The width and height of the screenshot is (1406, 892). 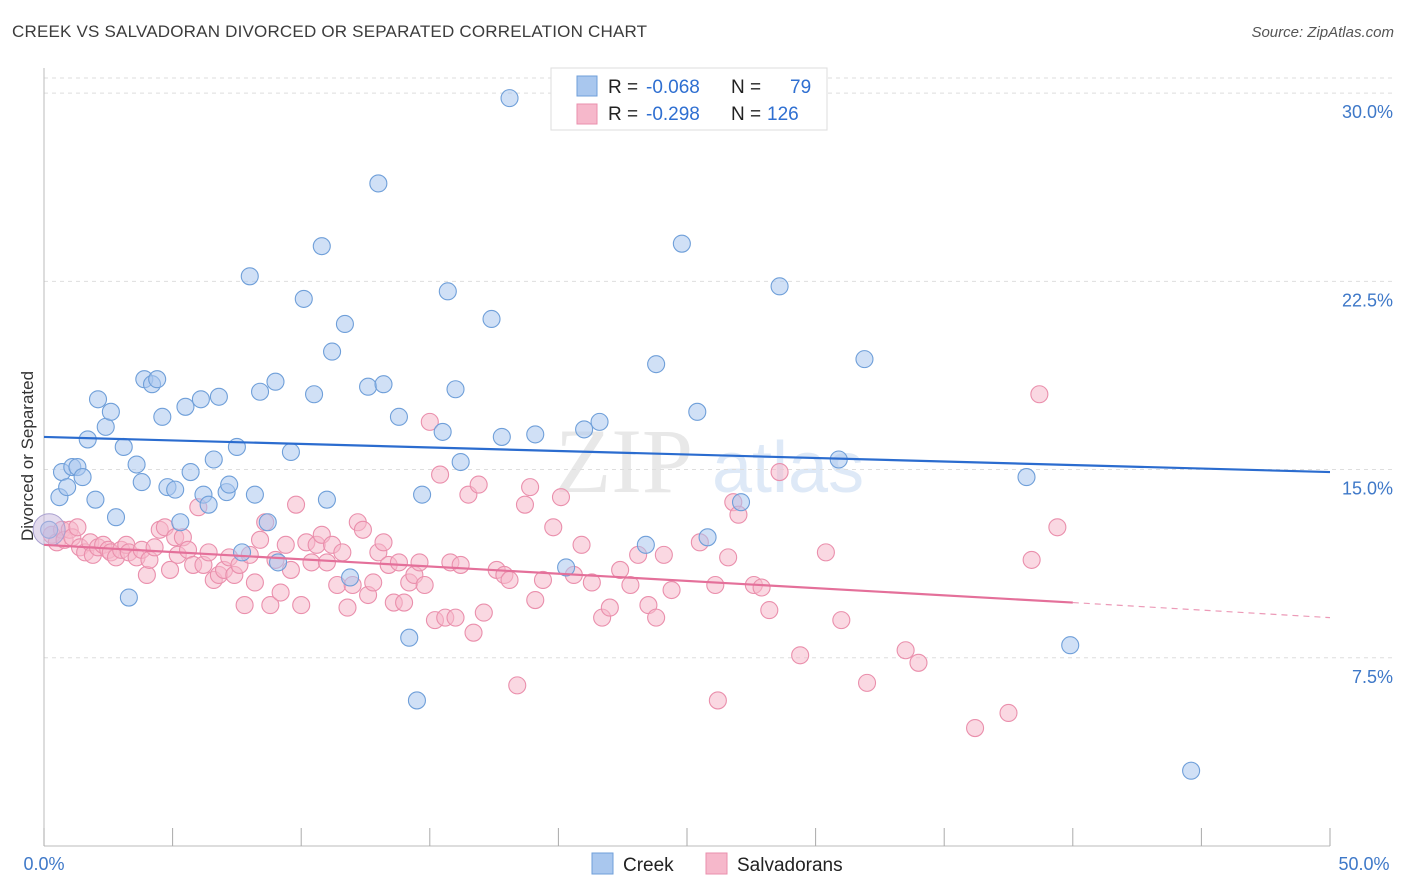 What do you see at coordinates (623, 114) in the screenshot?
I see `legend-salv-r-label: R =` at bounding box center [623, 114].